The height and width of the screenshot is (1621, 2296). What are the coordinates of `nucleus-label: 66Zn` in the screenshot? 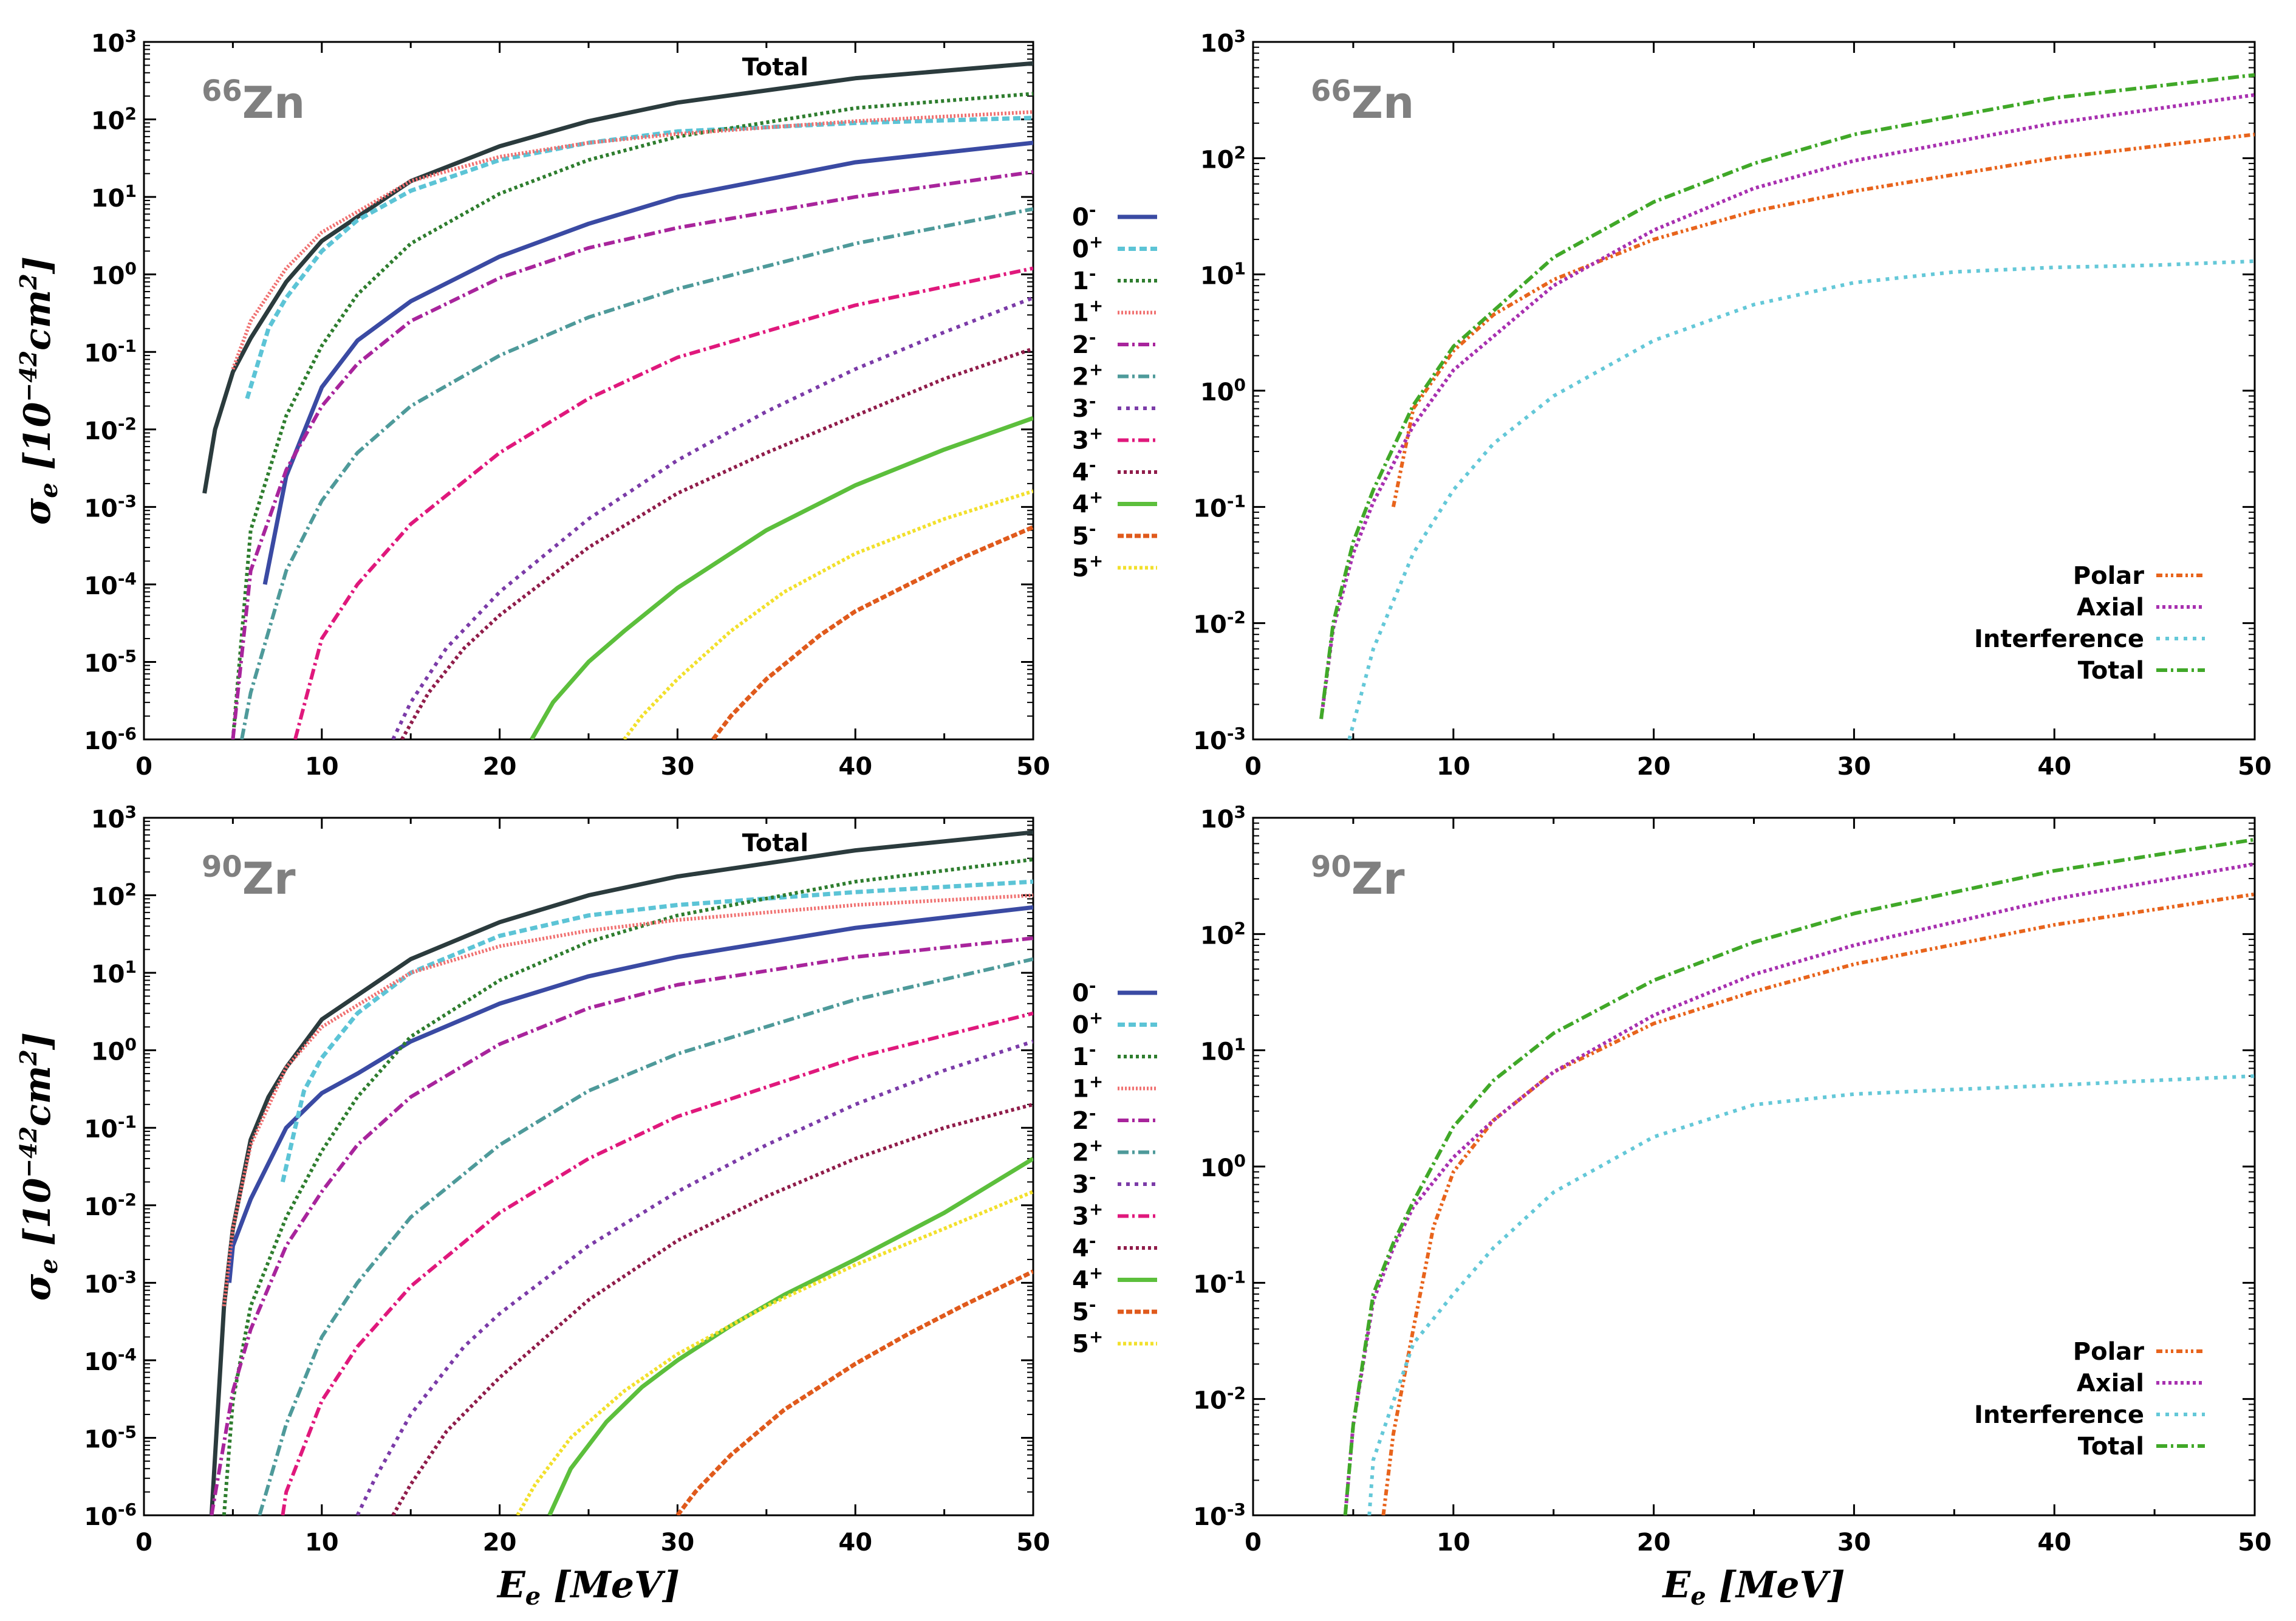 It's located at (1362, 101).